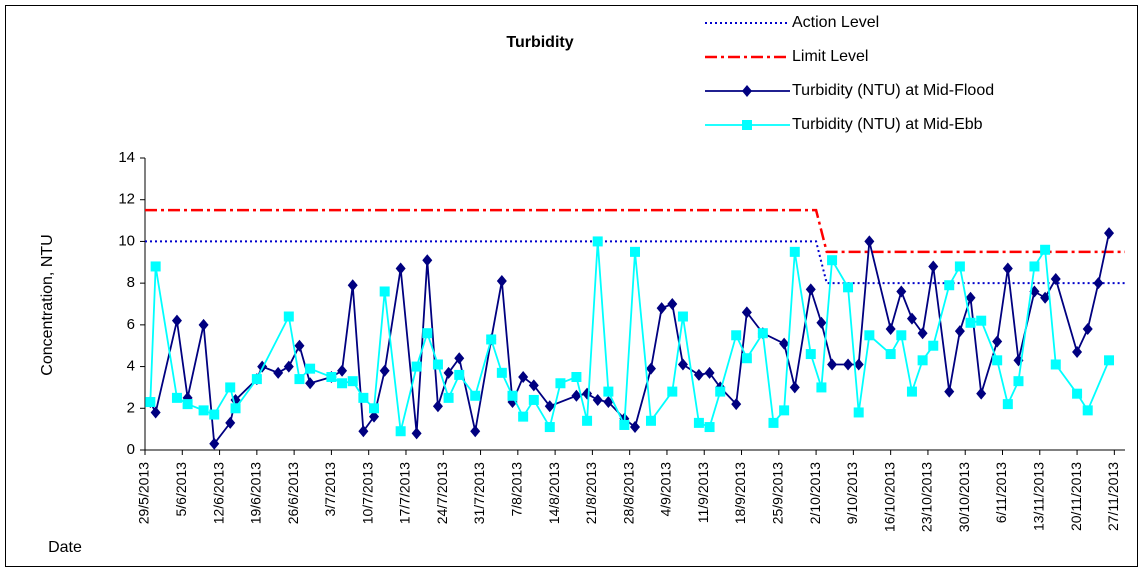 This screenshot has height=578, width=1144. What do you see at coordinates (47, 304) in the screenshot?
I see `y-axis-label: Concentration, NTU` at bounding box center [47, 304].